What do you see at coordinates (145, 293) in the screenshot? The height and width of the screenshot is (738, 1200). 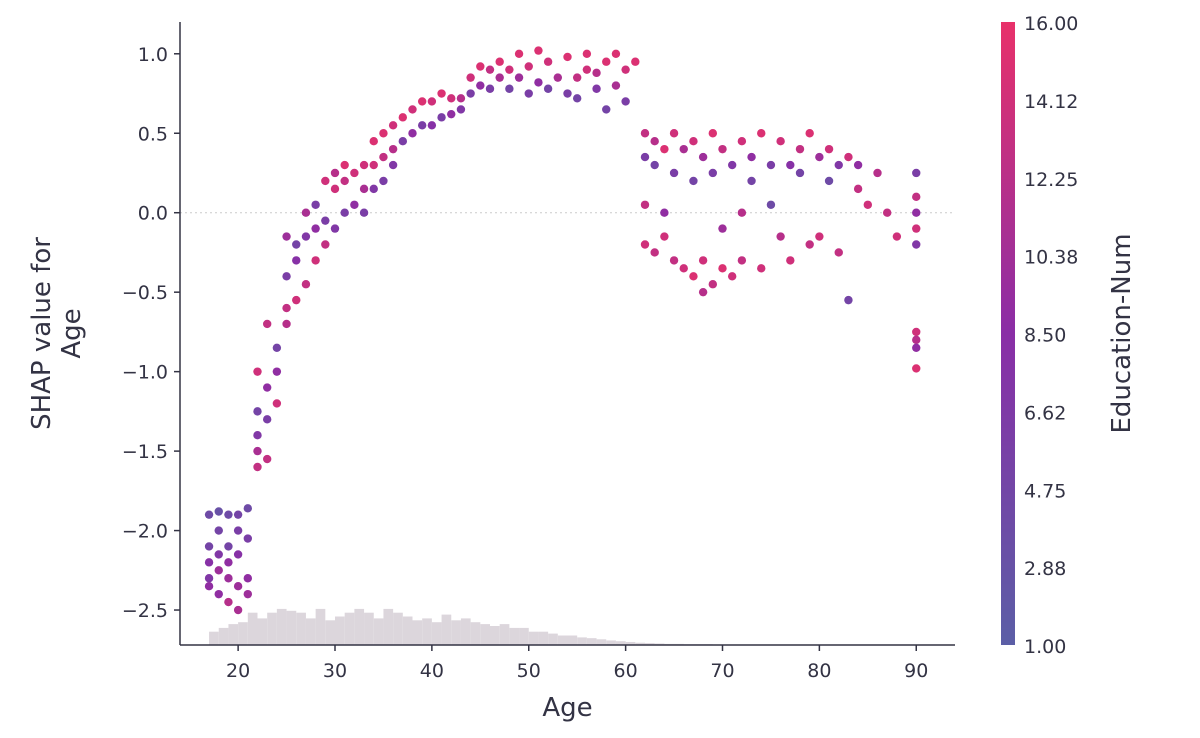 I see `y-tick-label: −0.5` at bounding box center [145, 293].